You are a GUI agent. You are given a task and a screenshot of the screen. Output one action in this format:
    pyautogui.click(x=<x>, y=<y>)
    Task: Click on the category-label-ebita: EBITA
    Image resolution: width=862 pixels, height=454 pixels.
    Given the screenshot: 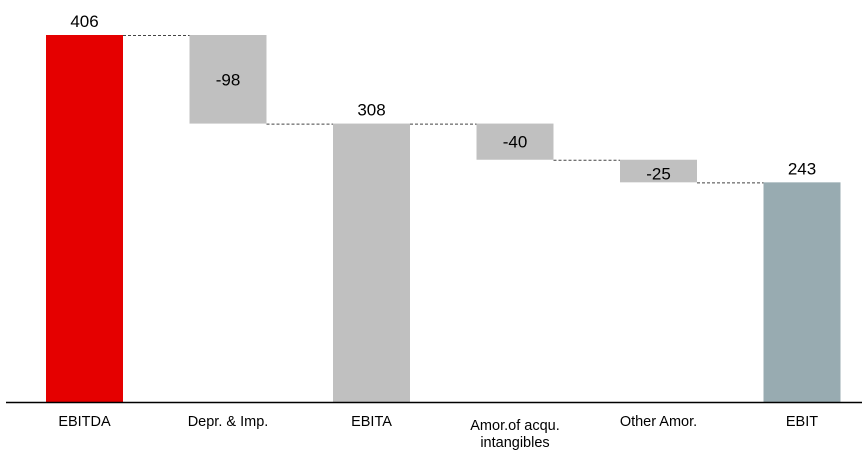 What is the action you would take?
    pyautogui.click(x=371, y=422)
    